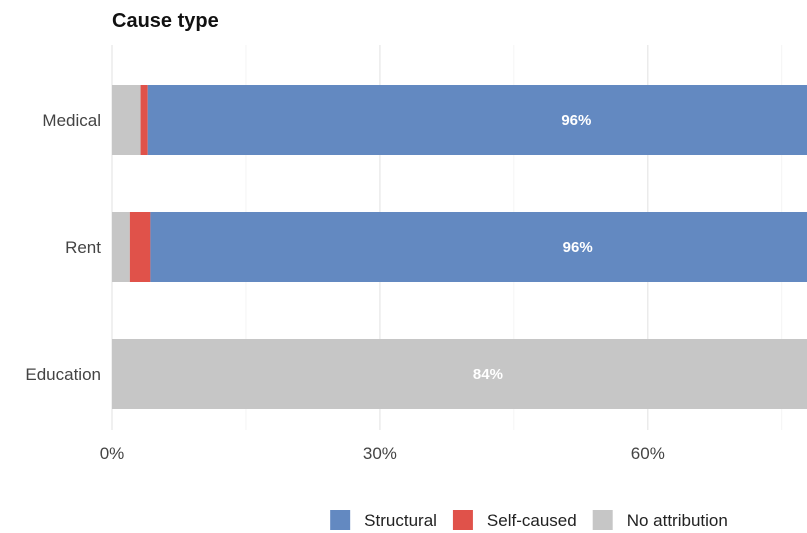 Image resolution: width=807 pixels, height=533 pixels. Describe the element at coordinates (532, 520) in the screenshot. I see `legend-label-self-caused: Self-caused` at that location.